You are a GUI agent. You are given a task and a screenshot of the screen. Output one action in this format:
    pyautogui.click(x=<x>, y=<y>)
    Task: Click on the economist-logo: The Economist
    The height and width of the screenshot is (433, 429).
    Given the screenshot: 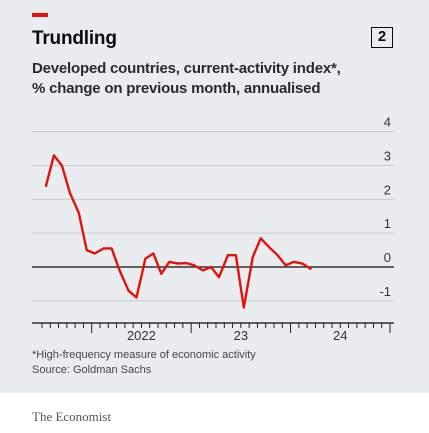 What is the action you would take?
    pyautogui.click(x=72, y=416)
    